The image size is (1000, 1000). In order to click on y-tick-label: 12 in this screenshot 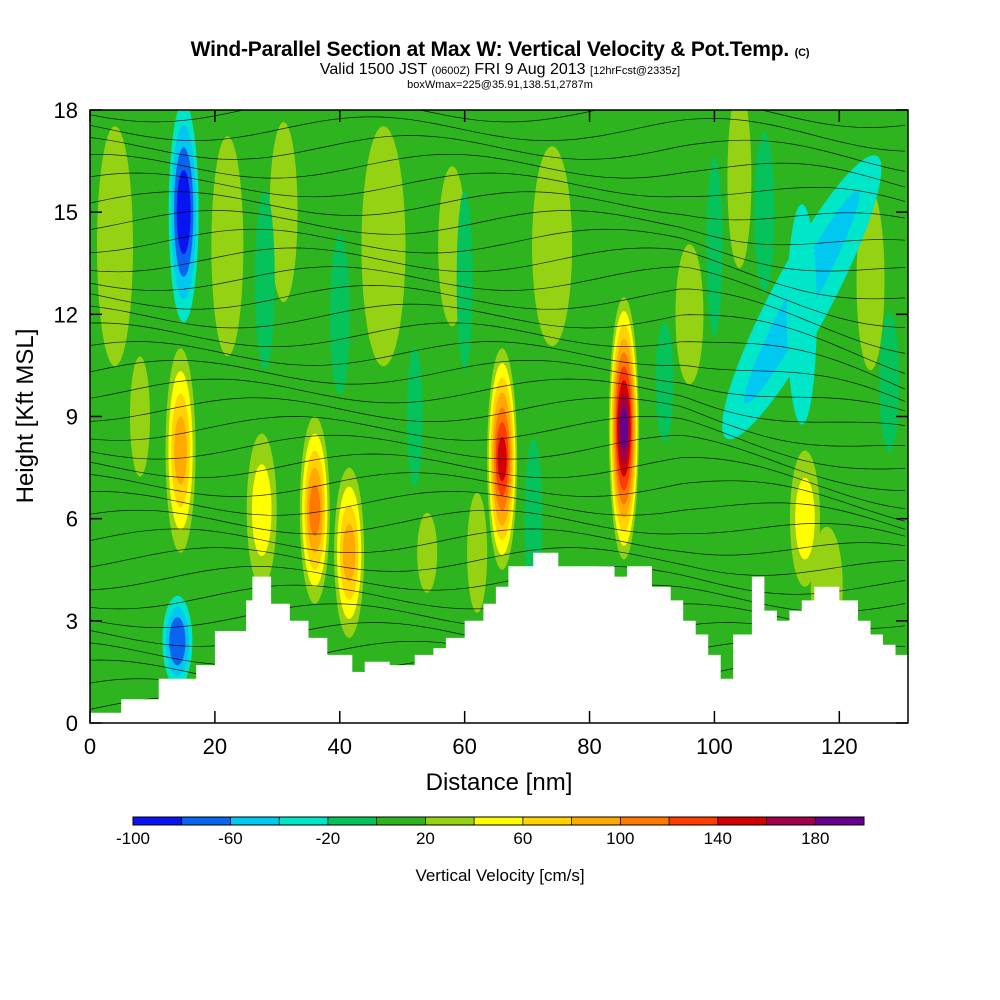, I will do `click(66, 314)`.